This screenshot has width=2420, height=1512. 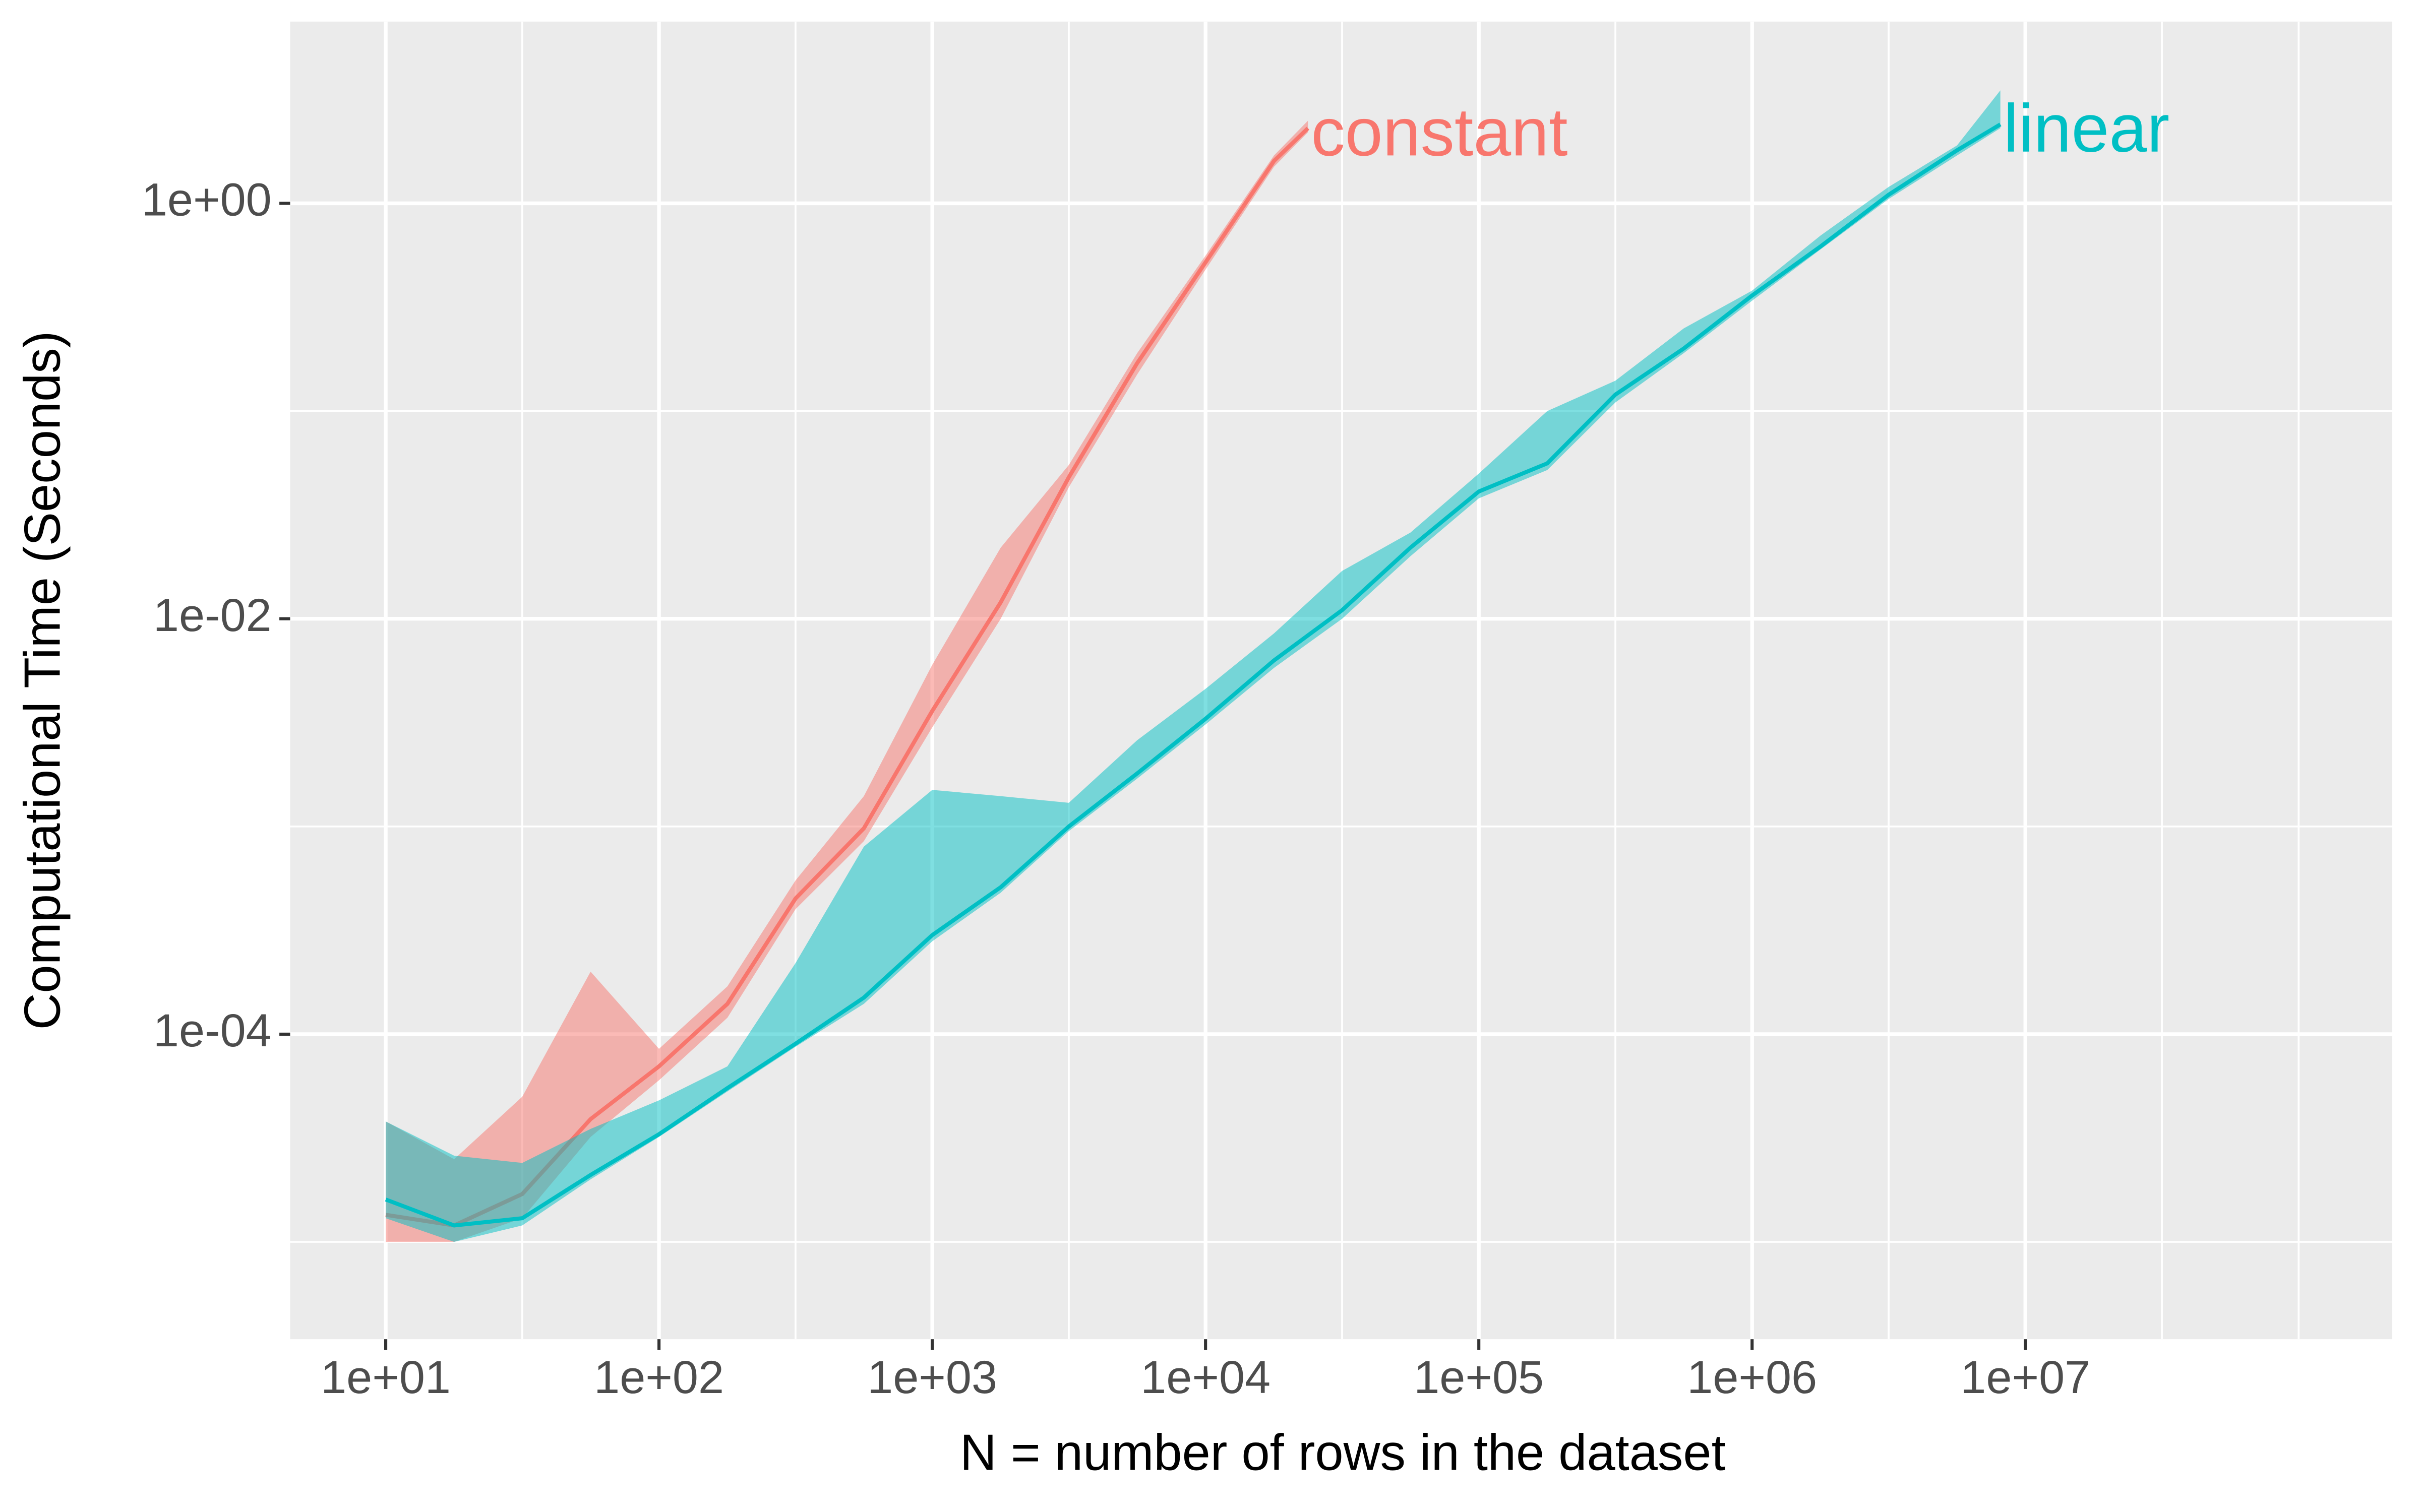 What do you see at coordinates (659, 1377) in the screenshot?
I see `x-tick-label: 1e+02` at bounding box center [659, 1377].